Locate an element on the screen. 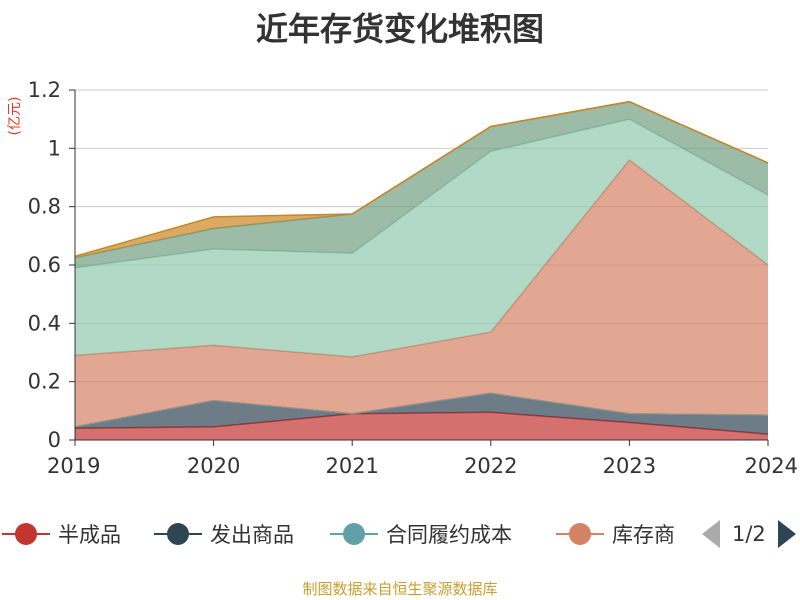 This screenshot has height=600, width=800. legend-pager: 1/2 is located at coordinates (749, 534).